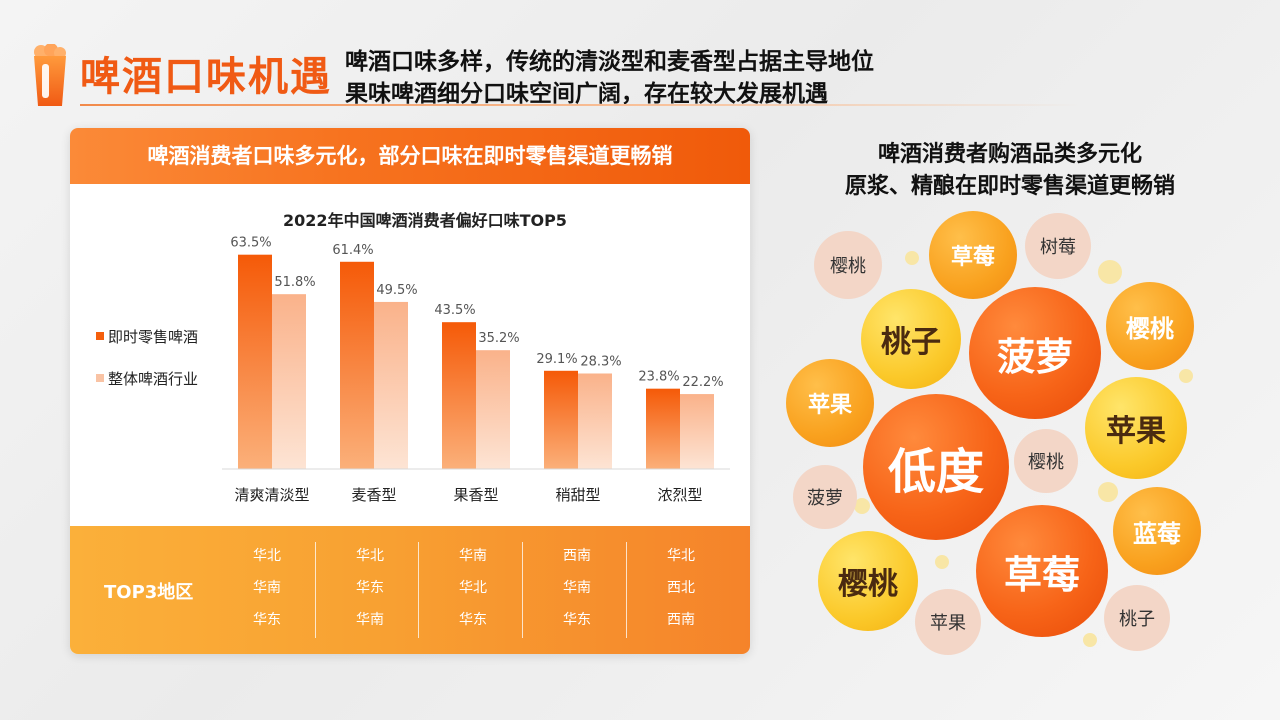  What do you see at coordinates (352, 250) in the screenshot?
I see `data-label: 61.4%` at bounding box center [352, 250].